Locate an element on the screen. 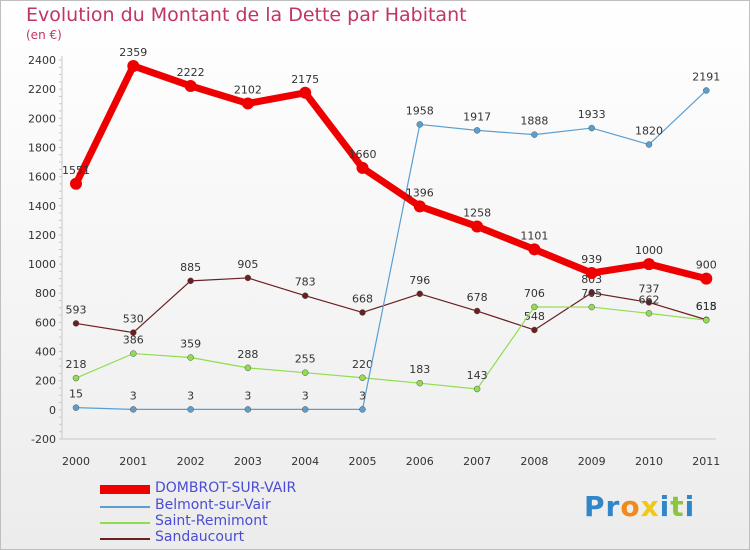  data-label-sandaucourt: 803 is located at coordinates (591, 279).